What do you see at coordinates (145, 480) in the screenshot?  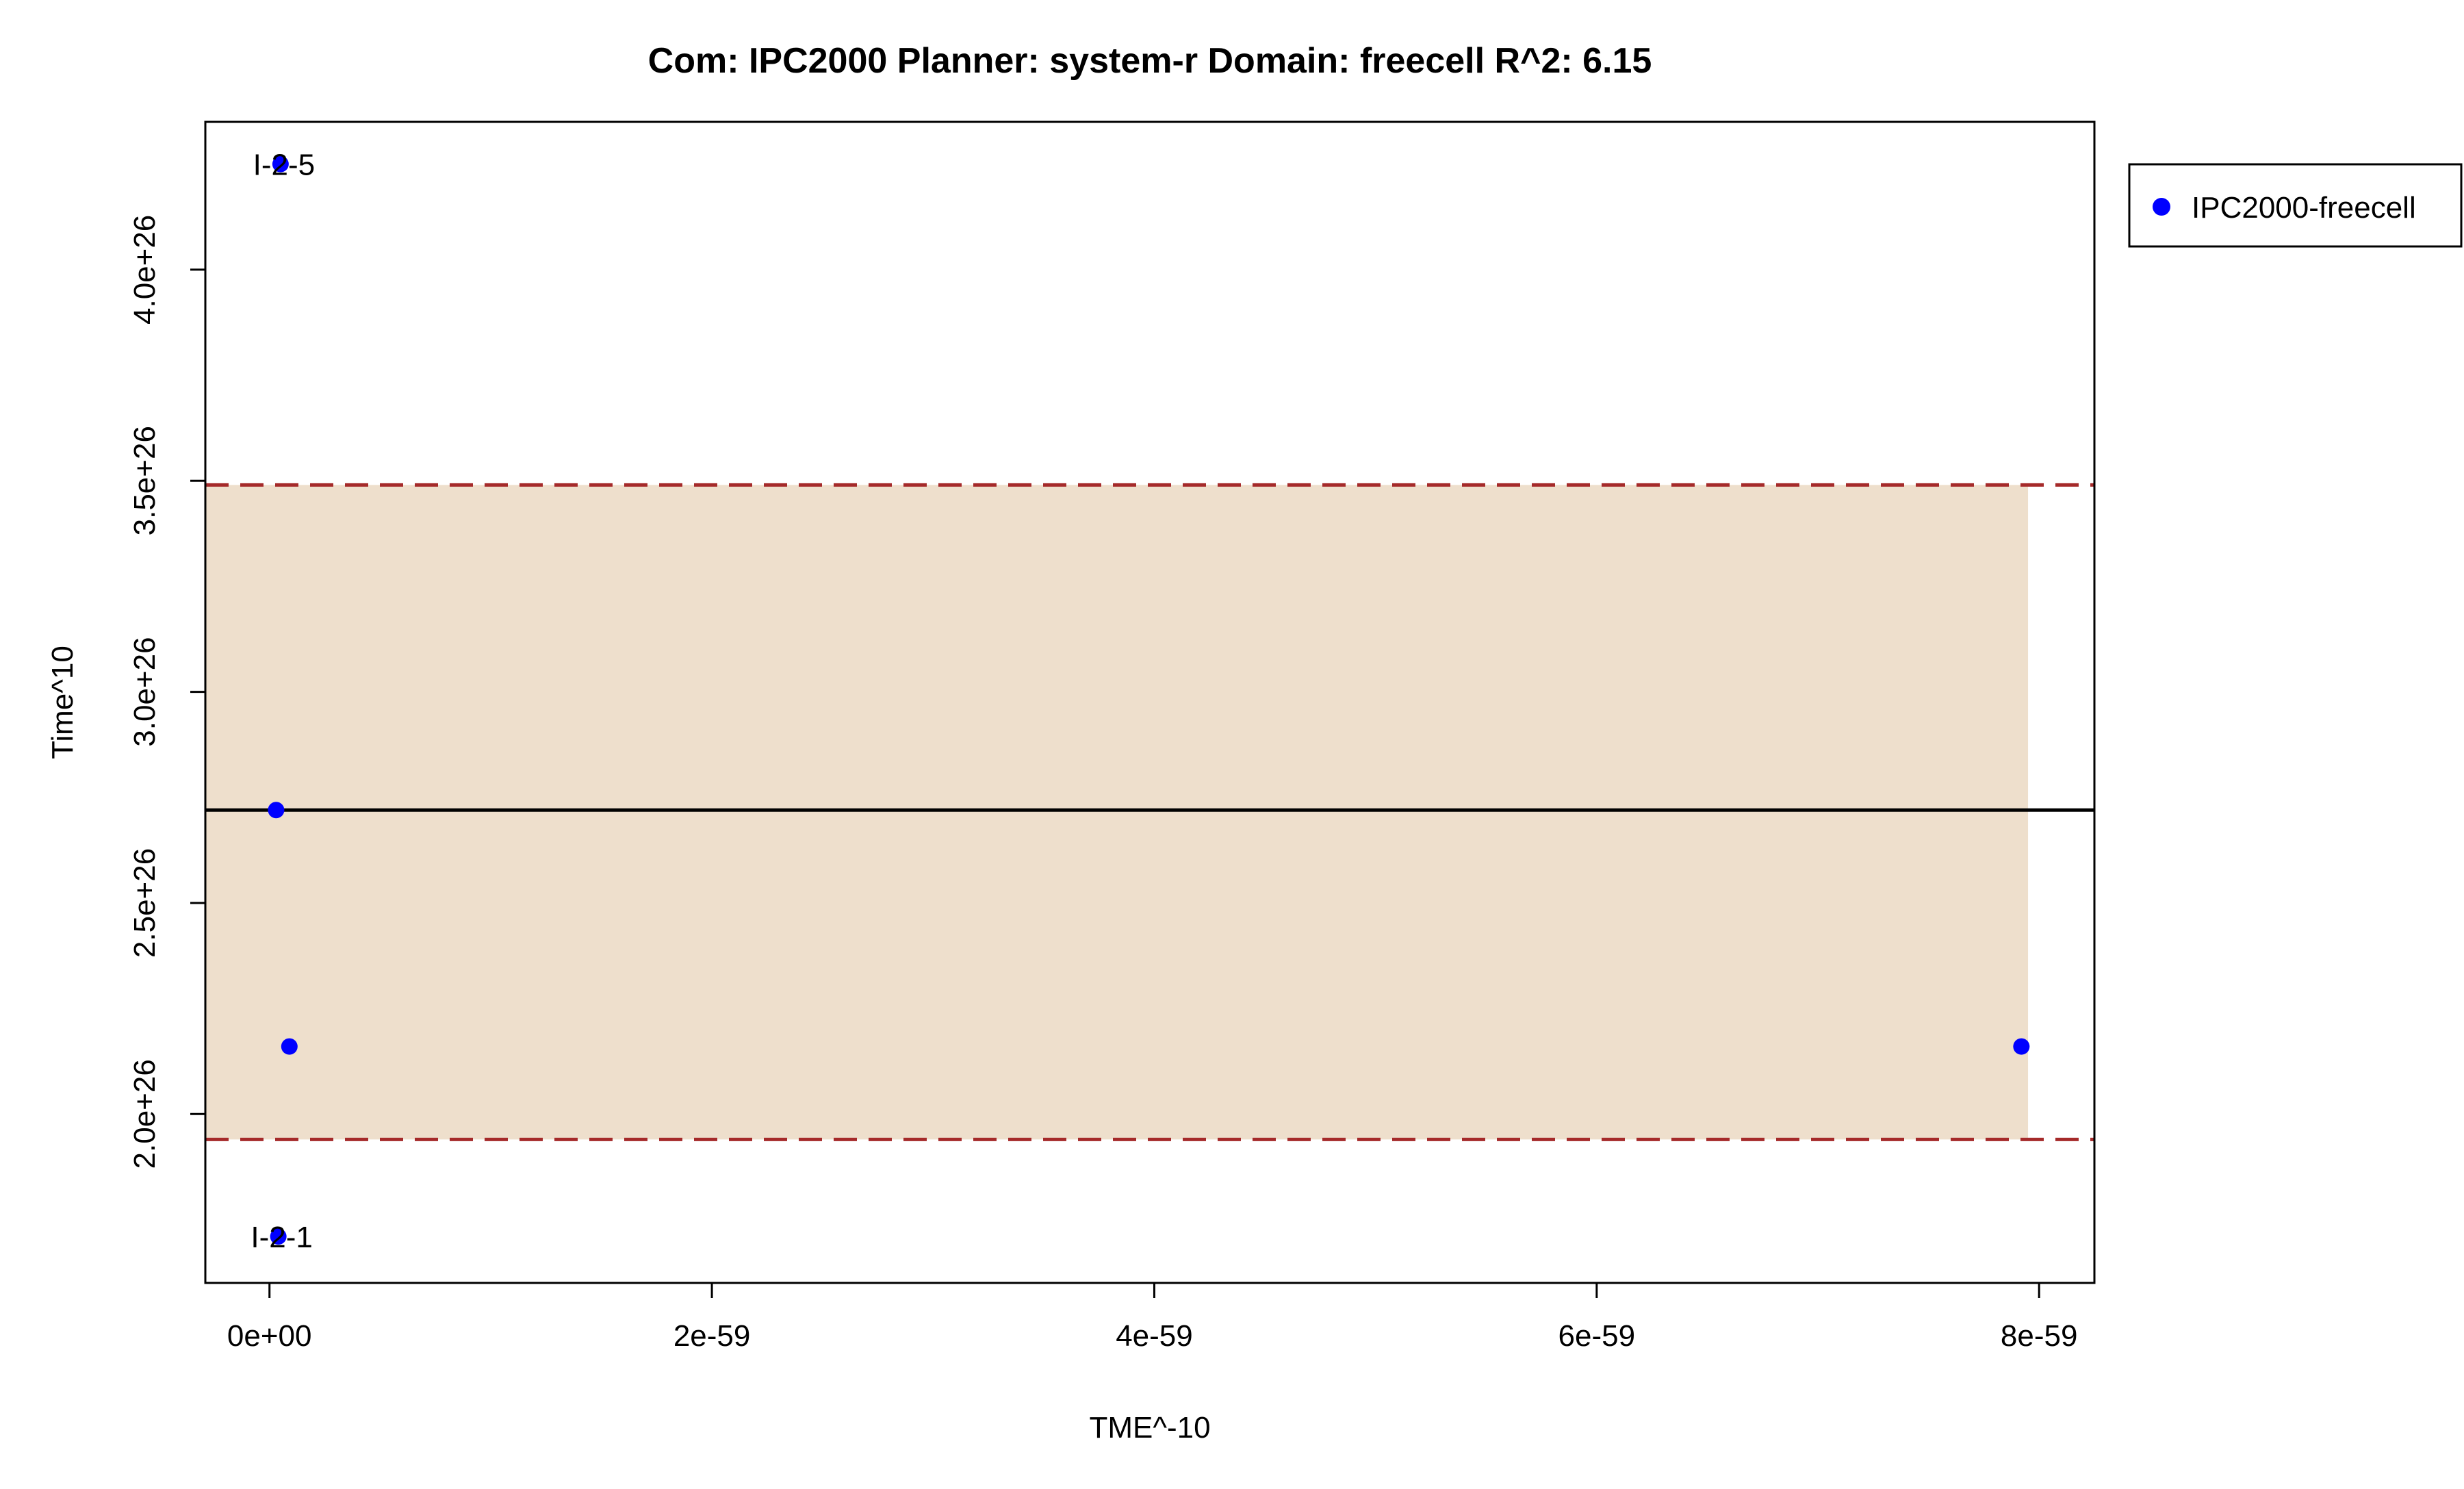 I see `y-tick-label: 3.5e+26` at bounding box center [145, 480].